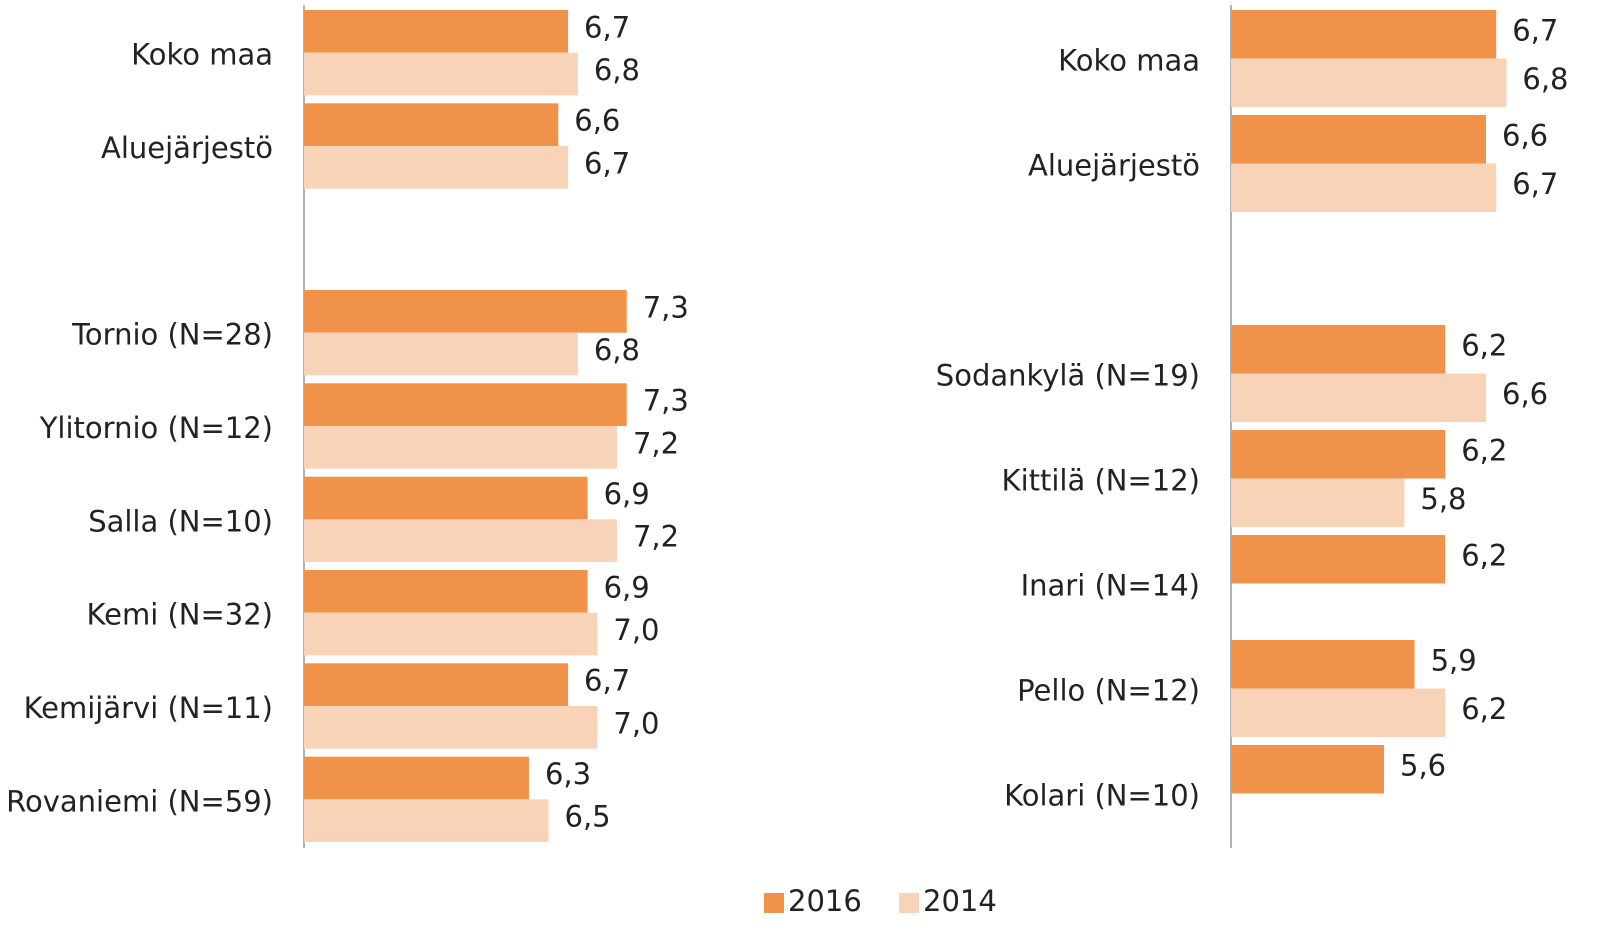  I want to click on value-label: 5,6, so click(1423, 765).